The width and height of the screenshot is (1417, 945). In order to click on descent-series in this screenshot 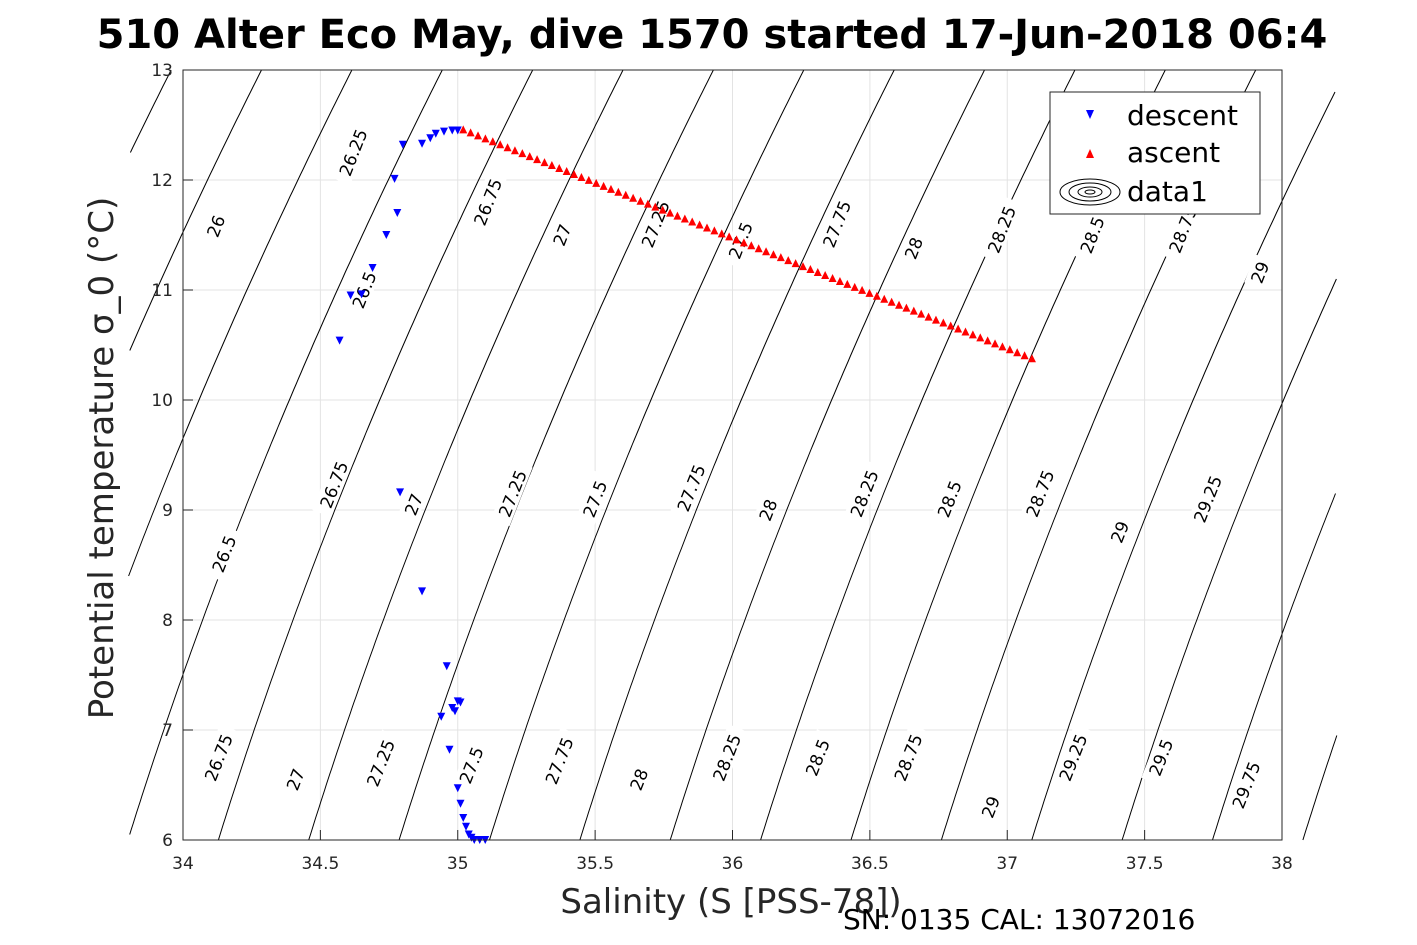, I will do `click(412, 485)`.